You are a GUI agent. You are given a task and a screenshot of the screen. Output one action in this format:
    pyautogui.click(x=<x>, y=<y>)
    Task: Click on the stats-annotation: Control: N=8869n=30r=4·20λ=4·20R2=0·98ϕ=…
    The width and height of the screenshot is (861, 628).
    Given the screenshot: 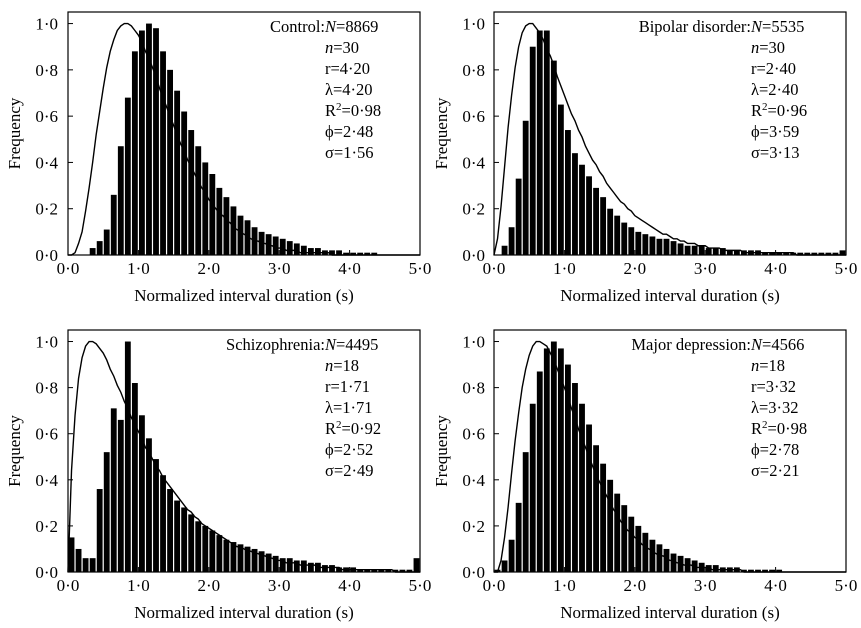 What is the action you would take?
    pyautogui.click(x=325, y=89)
    